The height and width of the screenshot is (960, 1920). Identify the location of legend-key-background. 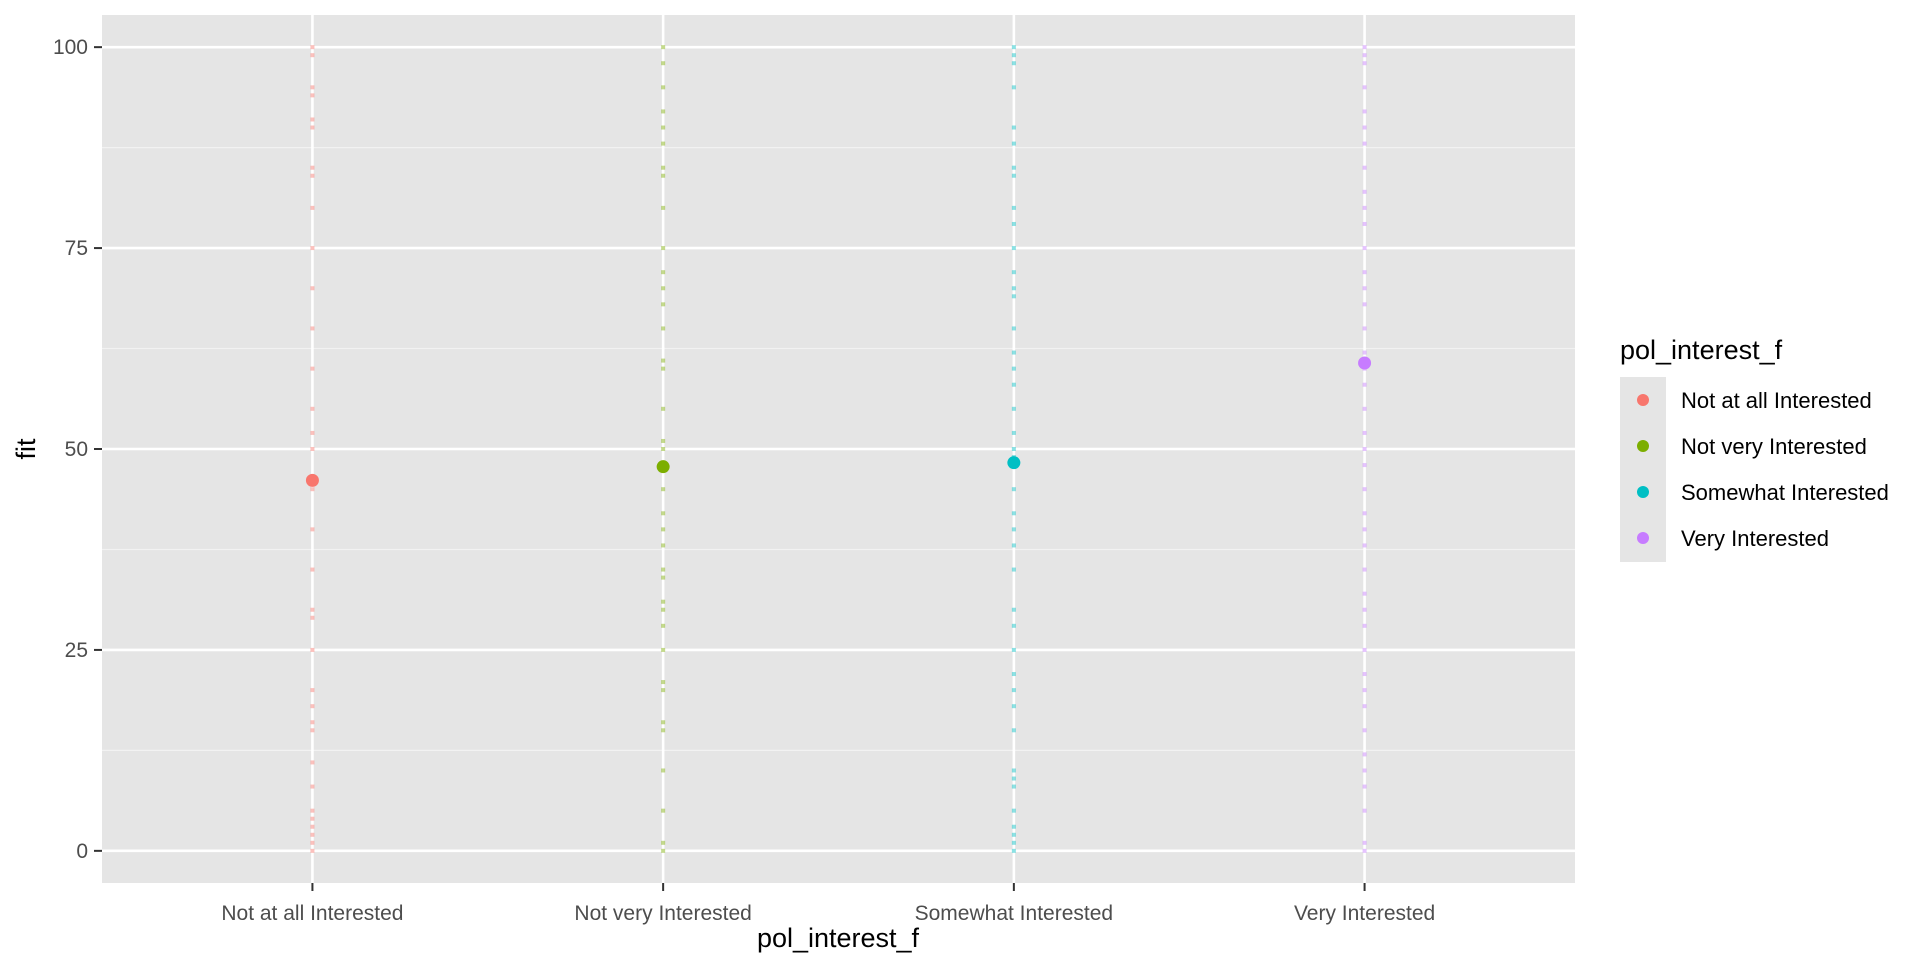
(1643, 469).